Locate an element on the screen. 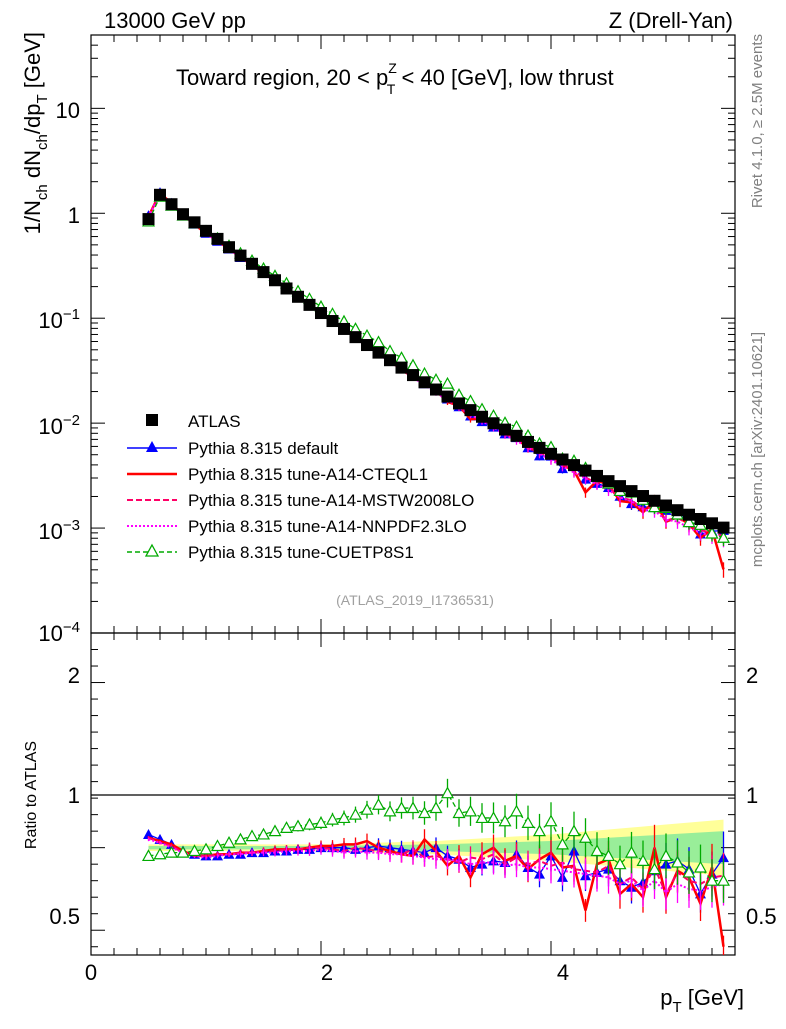 The width and height of the screenshot is (786, 1029). reference-label: (ATLAS_2019_I1736531) is located at coordinates (415, 600).